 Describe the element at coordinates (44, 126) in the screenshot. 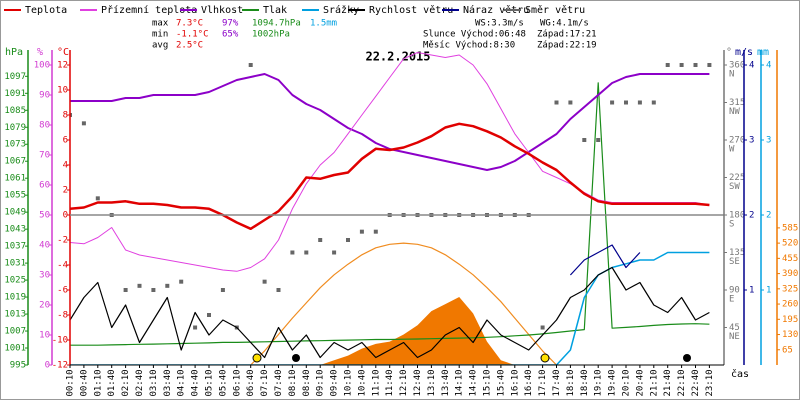

I see `tick-label: 80` at that location.